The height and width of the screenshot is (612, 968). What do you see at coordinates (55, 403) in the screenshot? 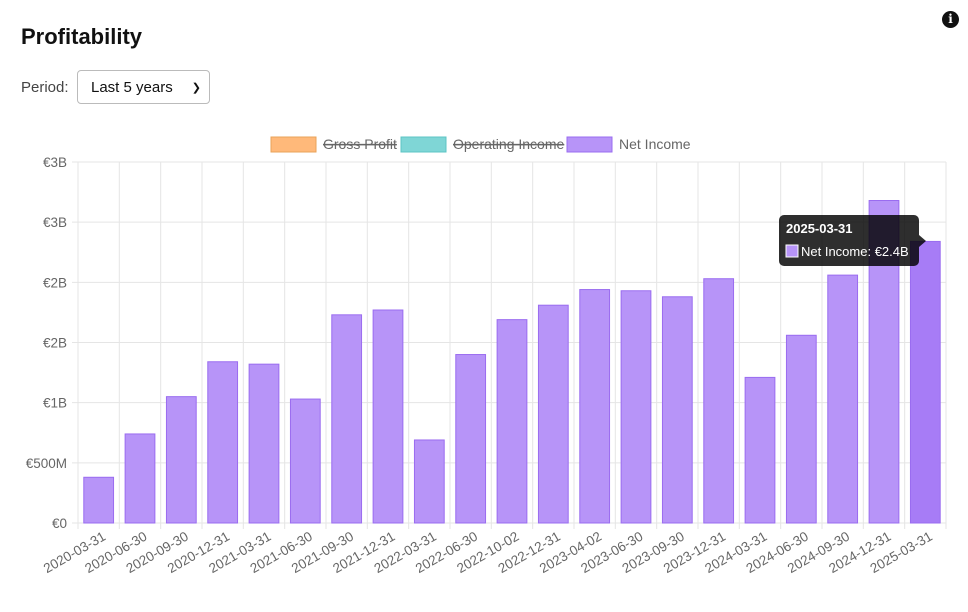
I see `y-tick-label: €1B` at bounding box center [55, 403].